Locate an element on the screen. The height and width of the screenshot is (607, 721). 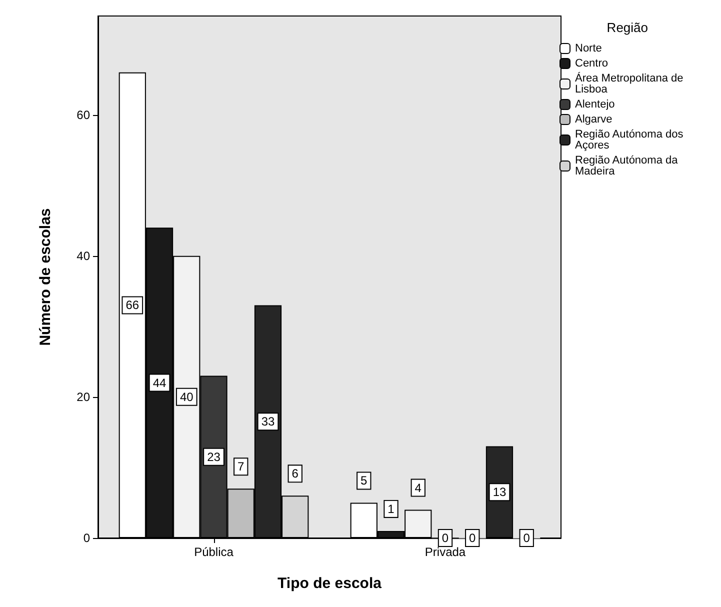
legend-label: Alentejo is located at coordinates (595, 104).